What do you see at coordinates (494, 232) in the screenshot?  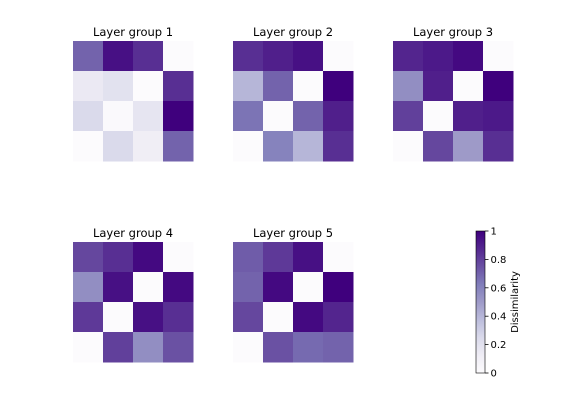 I see `colorbar-tick-label: 1` at bounding box center [494, 232].